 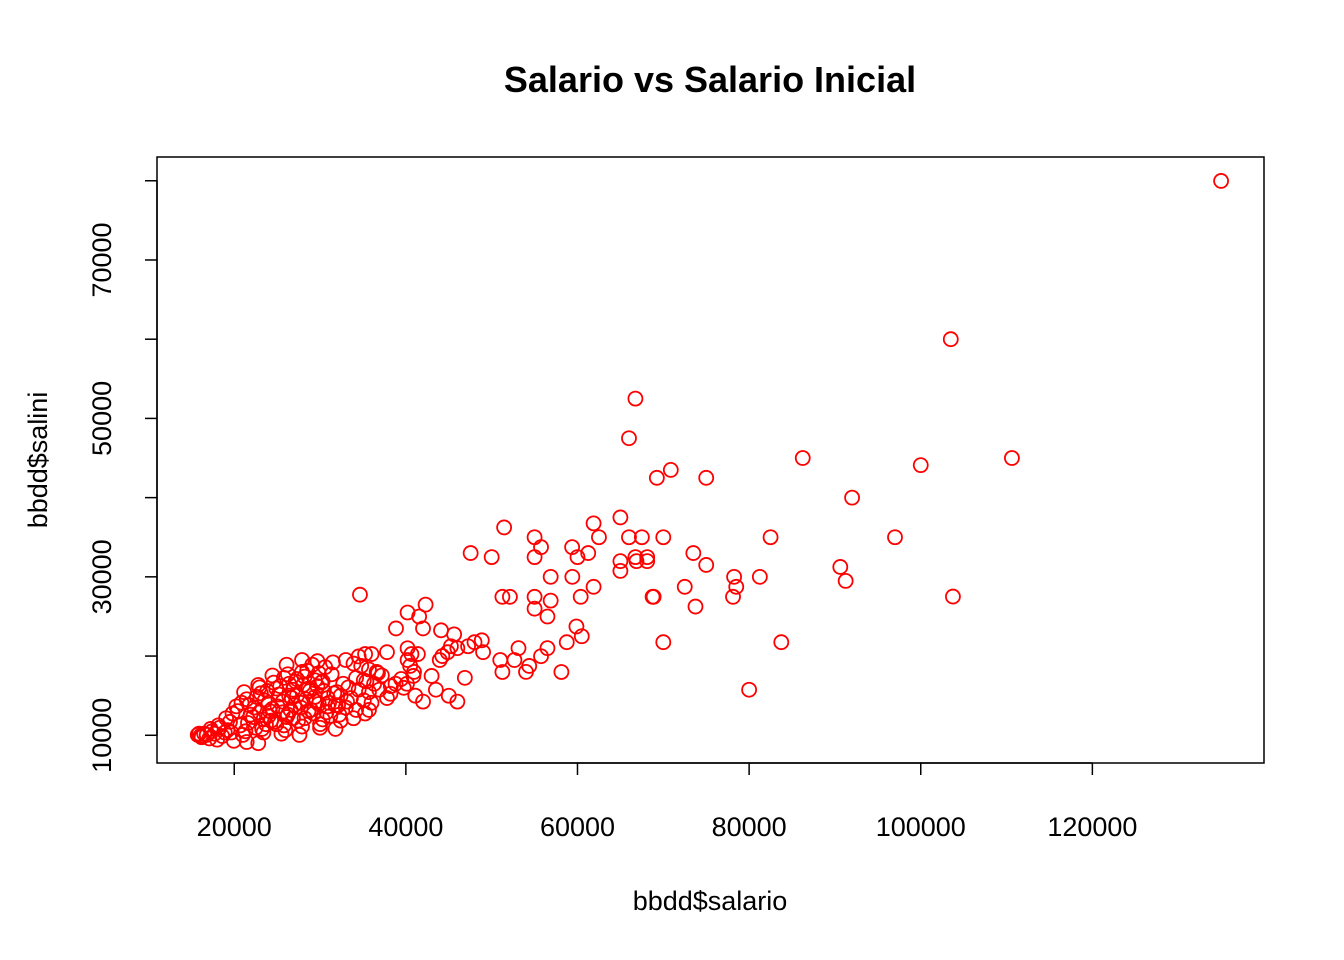 I want to click on x-axis: 20000 40000 60000 80000 100000 120000, so click(x=667, y=802).